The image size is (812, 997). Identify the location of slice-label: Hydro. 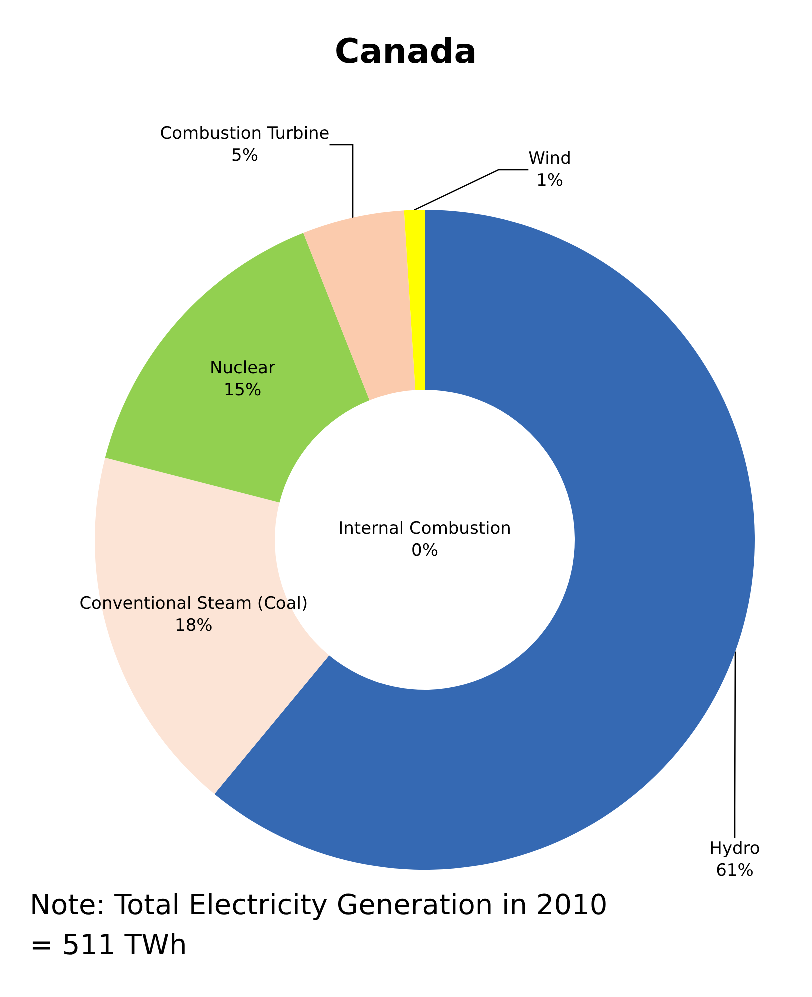
(735, 849).